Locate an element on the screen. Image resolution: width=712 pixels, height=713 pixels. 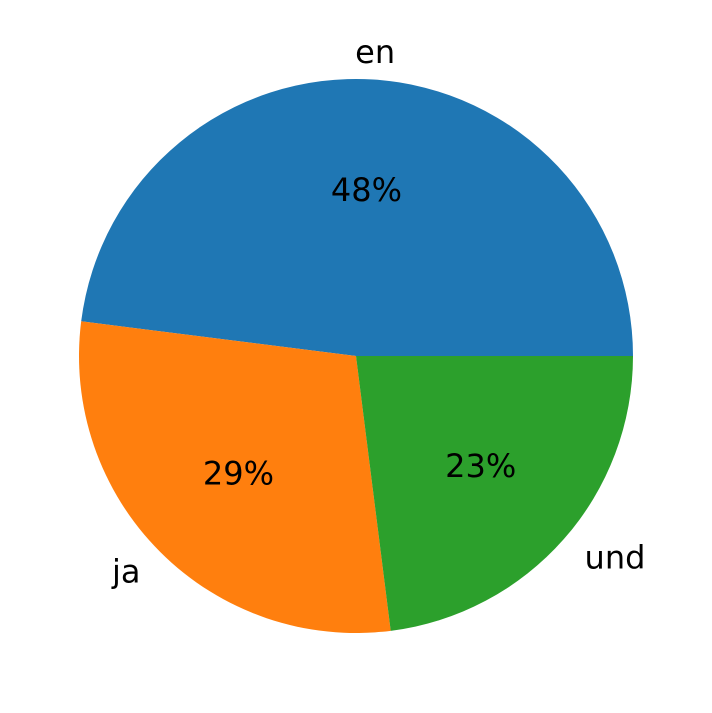
slice-percent-und: 23% is located at coordinates (480, 466).